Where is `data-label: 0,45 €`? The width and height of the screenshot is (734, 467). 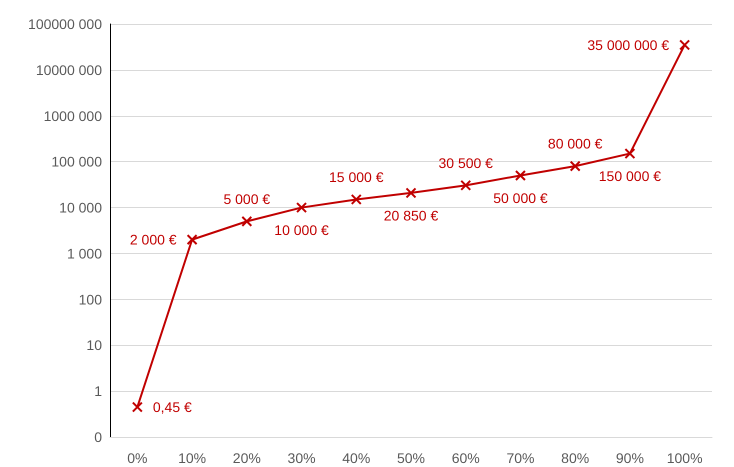 data-label: 0,45 € is located at coordinates (172, 407).